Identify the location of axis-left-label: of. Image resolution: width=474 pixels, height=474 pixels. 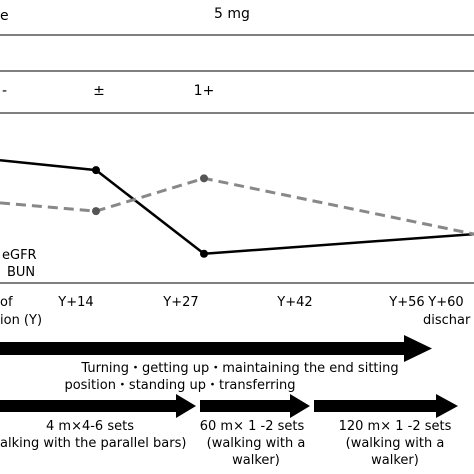
(6, 302).